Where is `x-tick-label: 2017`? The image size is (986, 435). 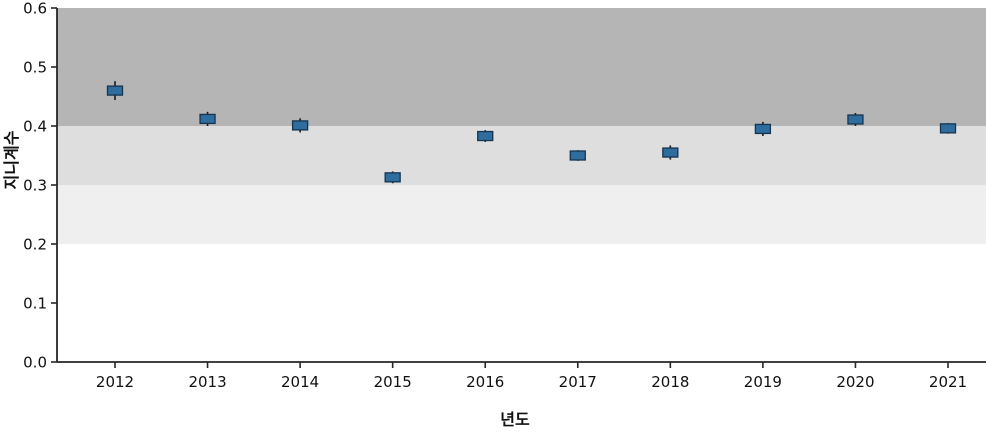 x-tick-label: 2017 is located at coordinates (578, 382).